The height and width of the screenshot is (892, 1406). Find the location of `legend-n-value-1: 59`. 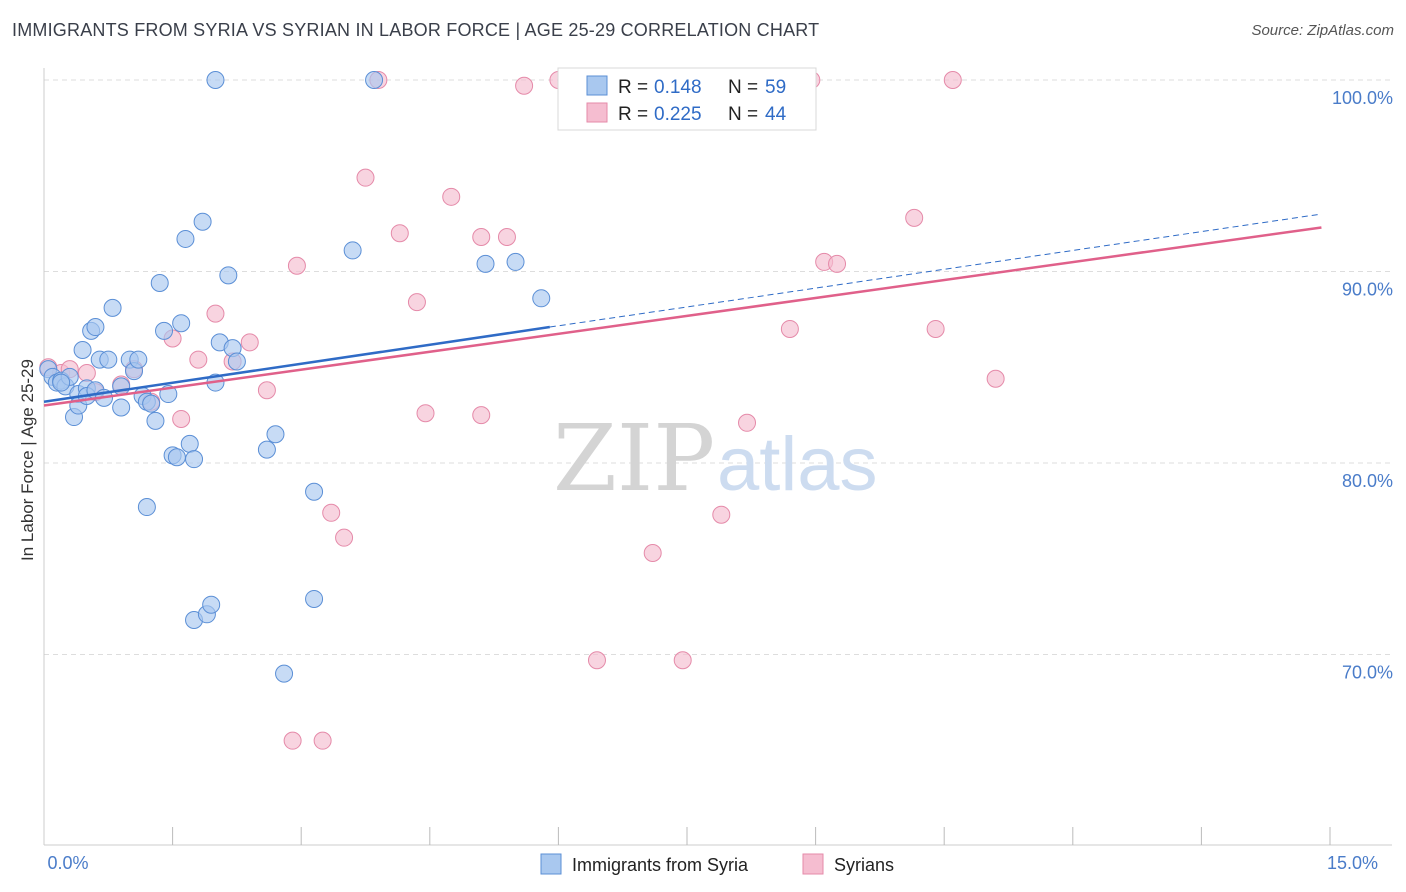

legend-n-value-1: 59 is located at coordinates (775, 87).